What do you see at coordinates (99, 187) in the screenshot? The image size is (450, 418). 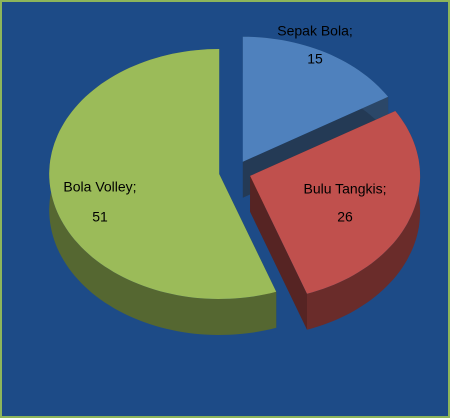 I see `data-label-name: Bola Volley;` at bounding box center [99, 187].